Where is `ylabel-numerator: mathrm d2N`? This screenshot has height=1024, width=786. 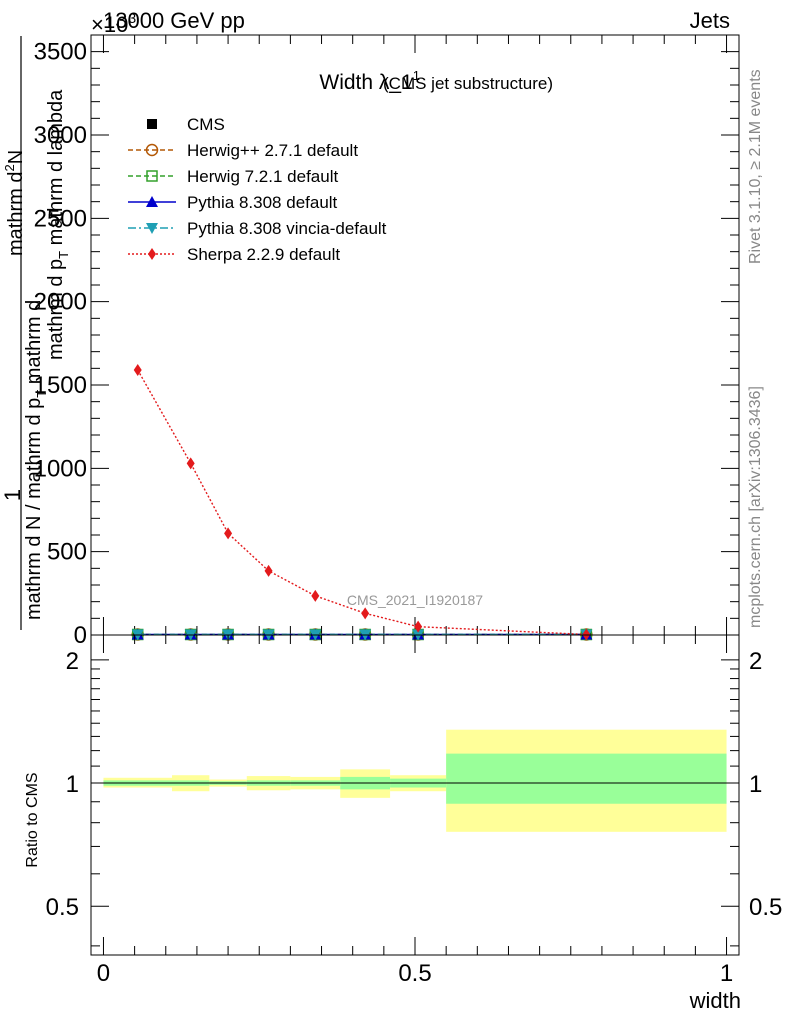
ylabel-numerator: mathrm d2N is located at coordinates (14, 203).